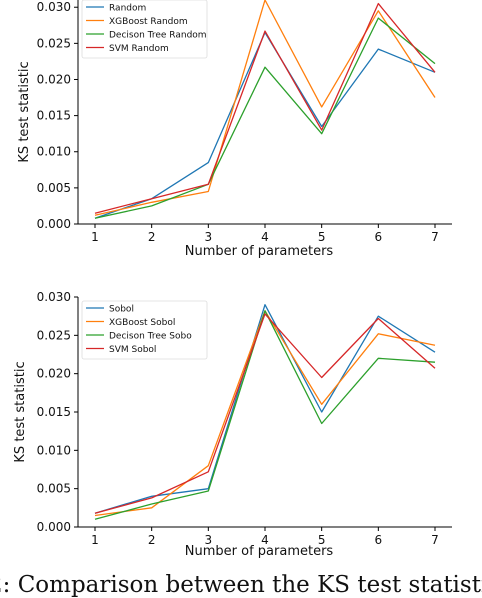 The height and width of the screenshot is (598, 482). I want to click on legend-label: Random, so click(127, 9).